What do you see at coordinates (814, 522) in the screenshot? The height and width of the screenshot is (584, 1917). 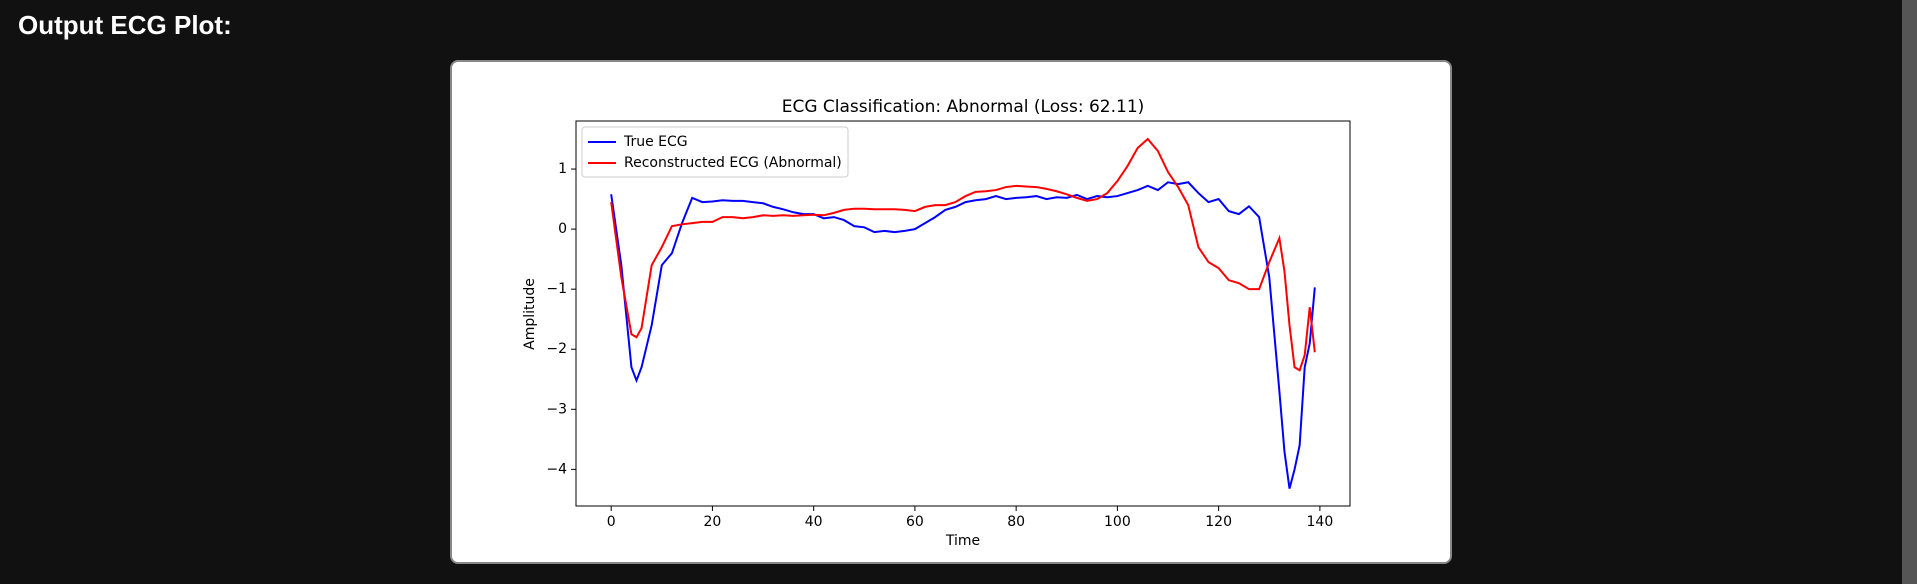 I see `x-tick-label: 40` at bounding box center [814, 522].